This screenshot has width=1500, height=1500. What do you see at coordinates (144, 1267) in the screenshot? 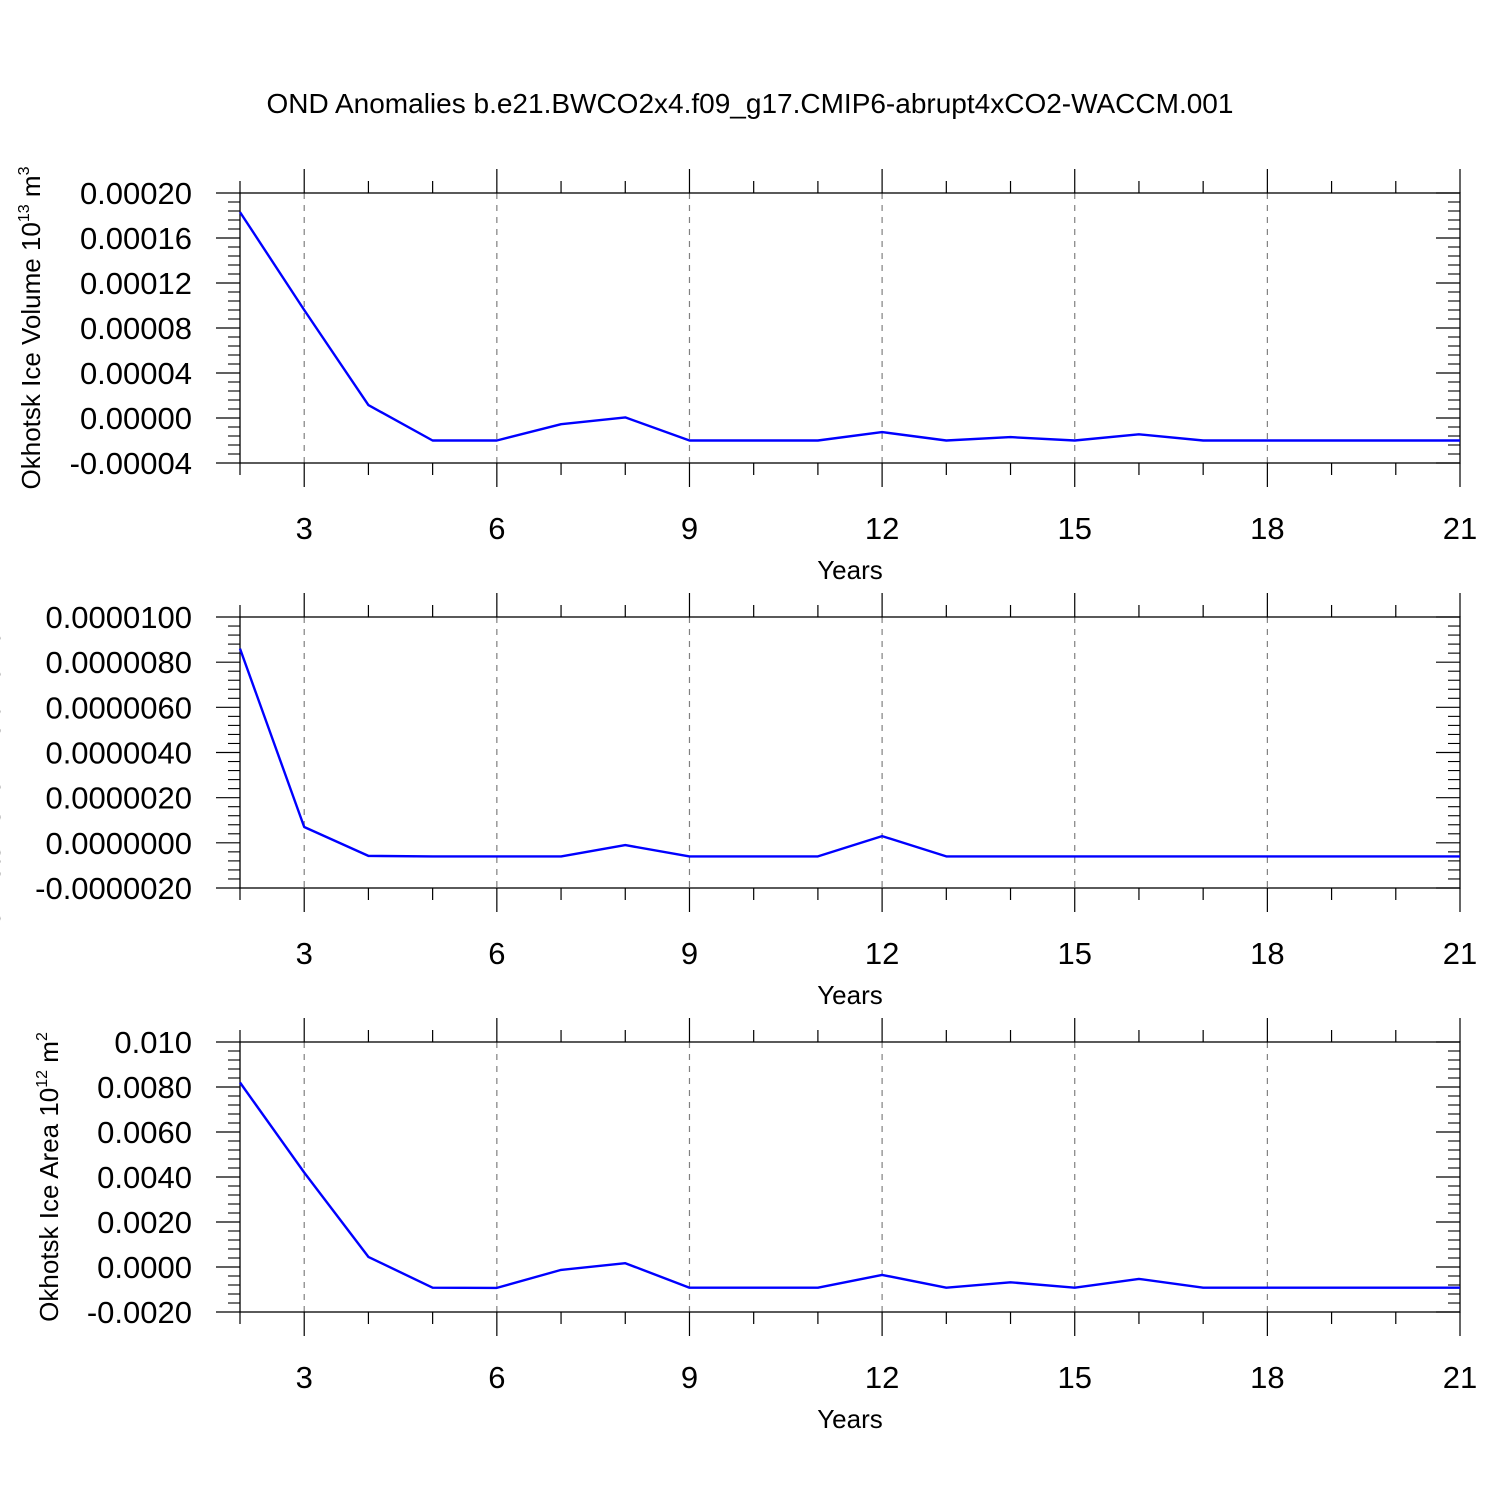
I see `y-tick-label: 0.0000` at bounding box center [144, 1267].